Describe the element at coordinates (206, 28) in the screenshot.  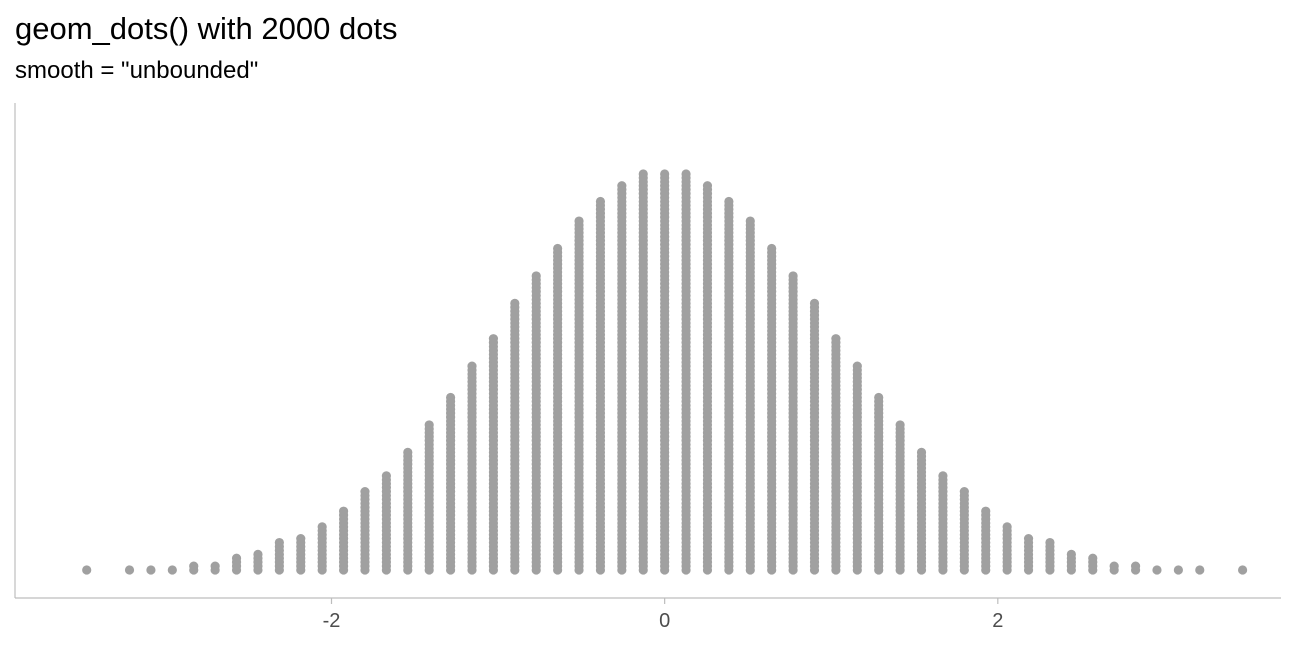
I see `chart-title: geom_dots() with 2000 dots` at that location.